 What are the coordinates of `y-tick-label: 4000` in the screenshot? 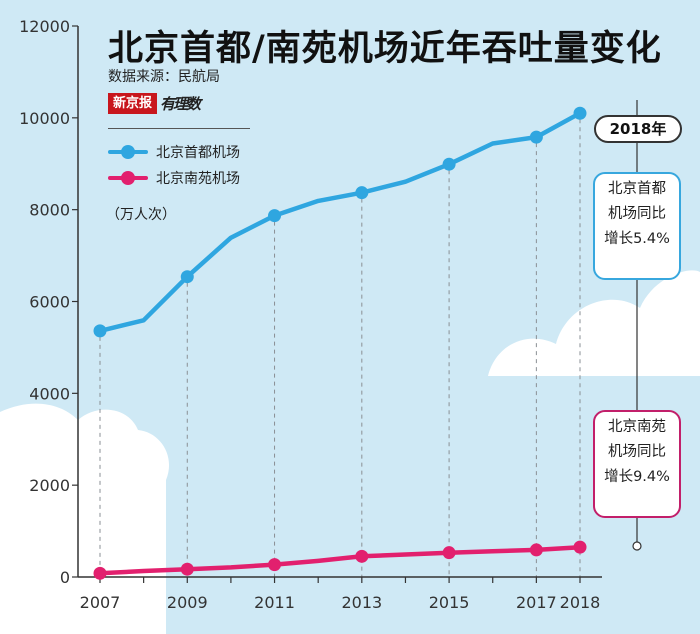 It's located at (49, 393).